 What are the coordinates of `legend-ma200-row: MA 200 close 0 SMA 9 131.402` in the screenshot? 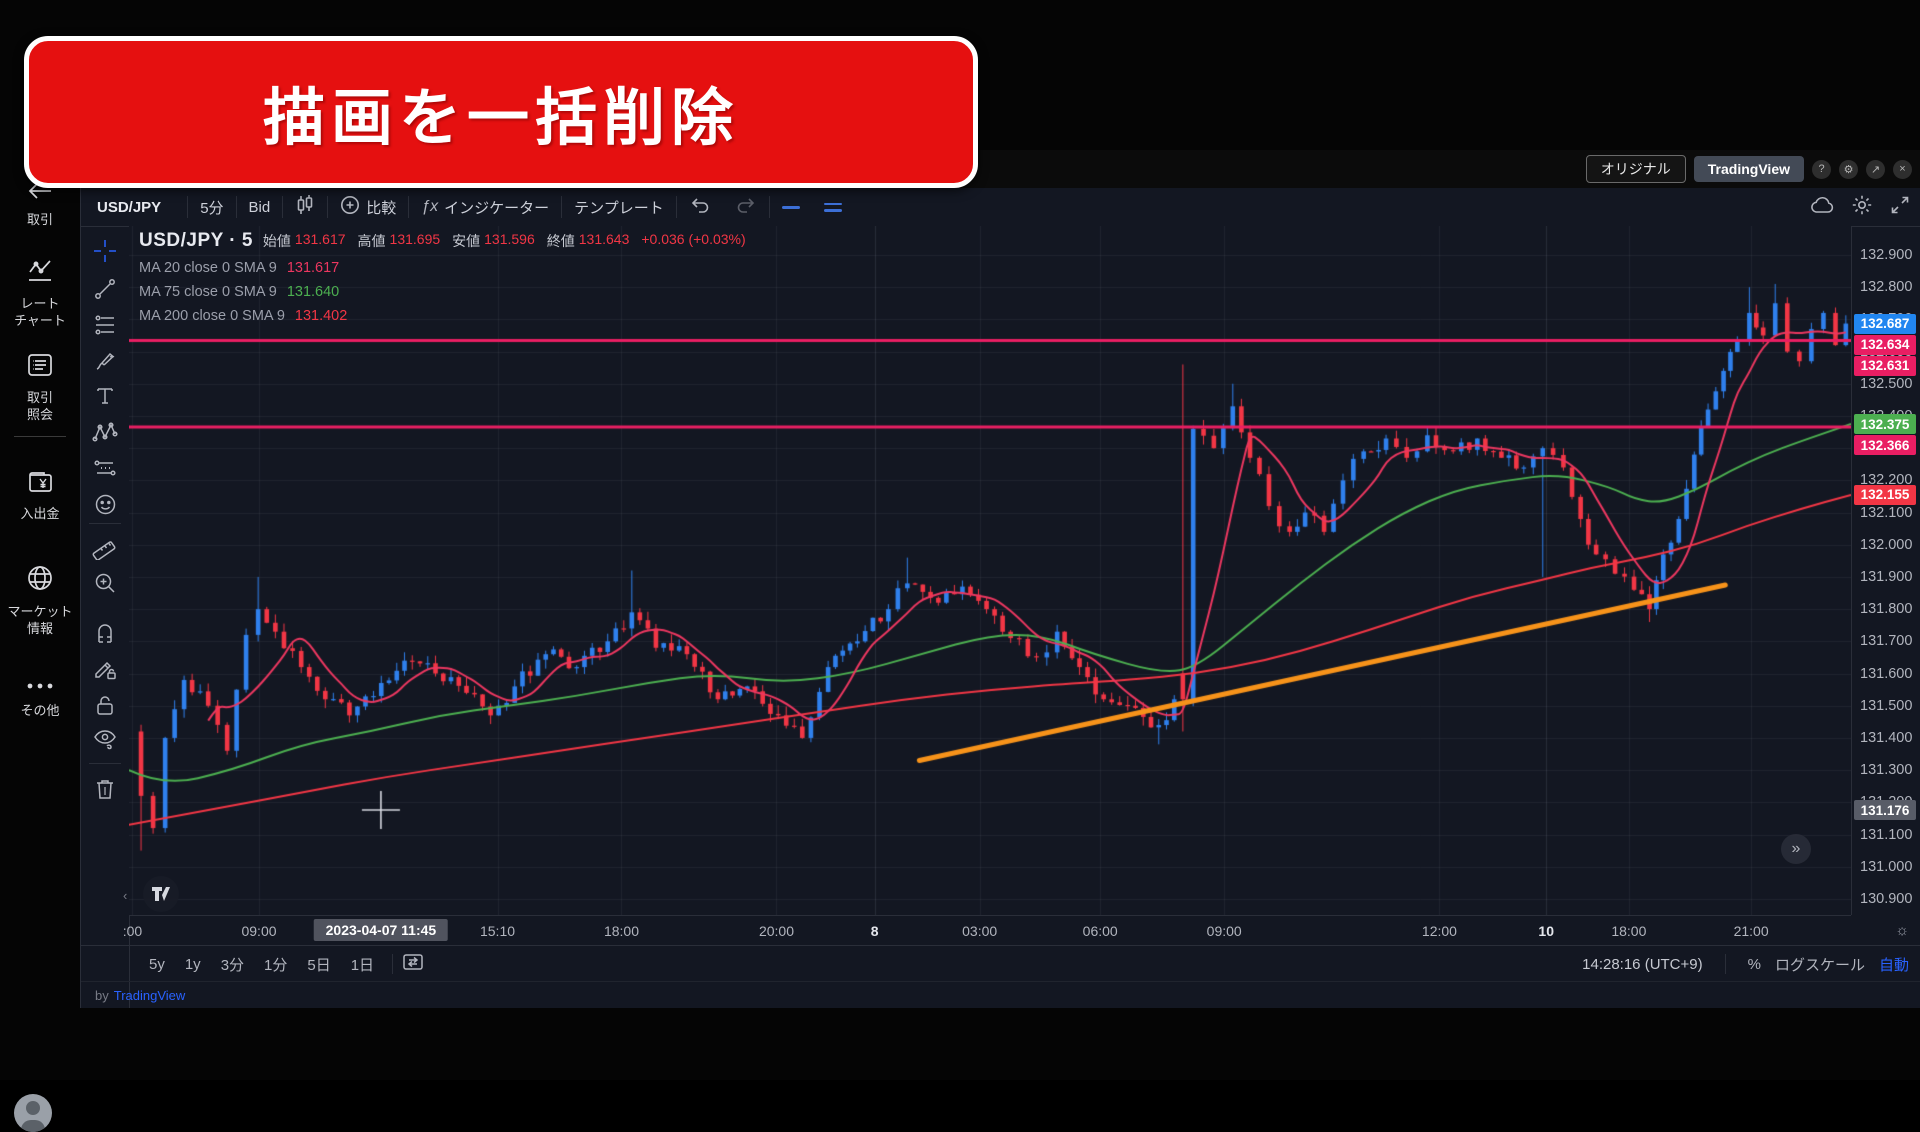 It's located at (243, 316).